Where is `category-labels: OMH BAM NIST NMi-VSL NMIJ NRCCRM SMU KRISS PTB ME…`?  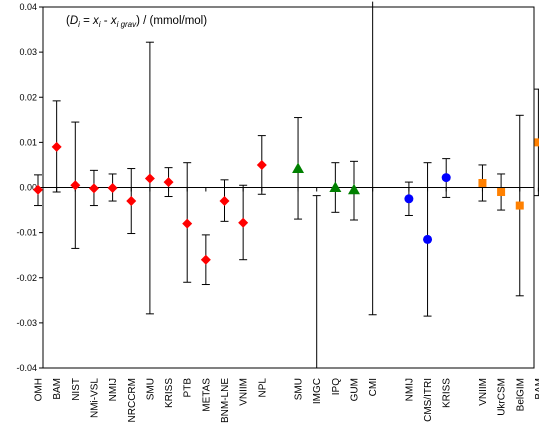
category-labels: OMH BAM NIST NMi-VSL NMIJ NRCCRM SMU KRISS PTB ME… is located at coordinates (286, 400).